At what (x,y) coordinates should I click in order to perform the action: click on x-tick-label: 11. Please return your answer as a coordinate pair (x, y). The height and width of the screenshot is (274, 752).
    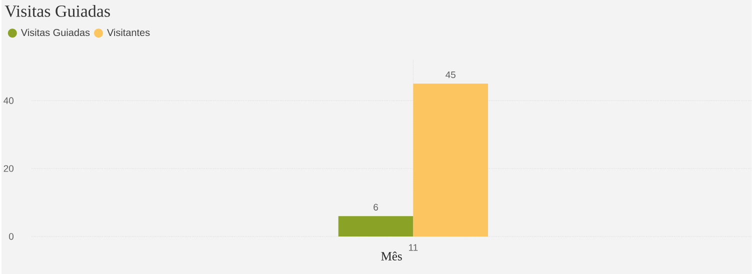
    Looking at the image, I should click on (413, 247).